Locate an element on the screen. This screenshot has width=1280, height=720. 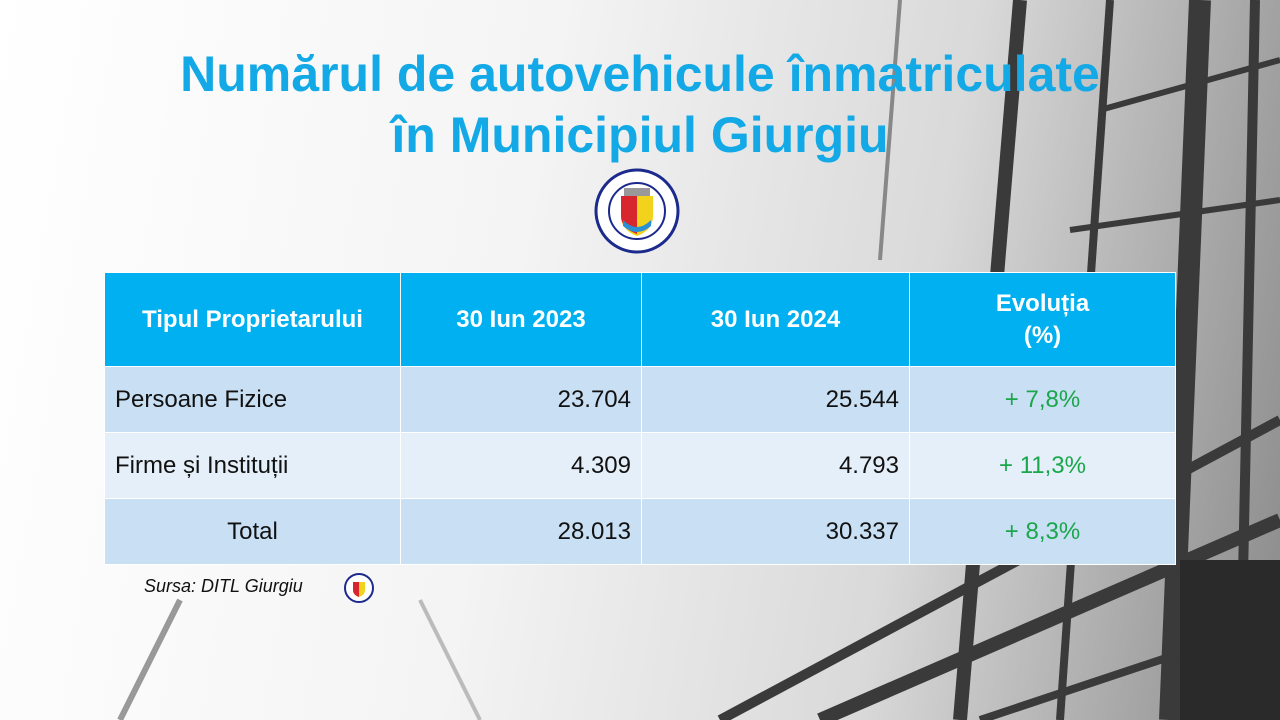
table-row: Persoane Fizice 23.704 25.544 + 7,8% is located at coordinates (640, 399).